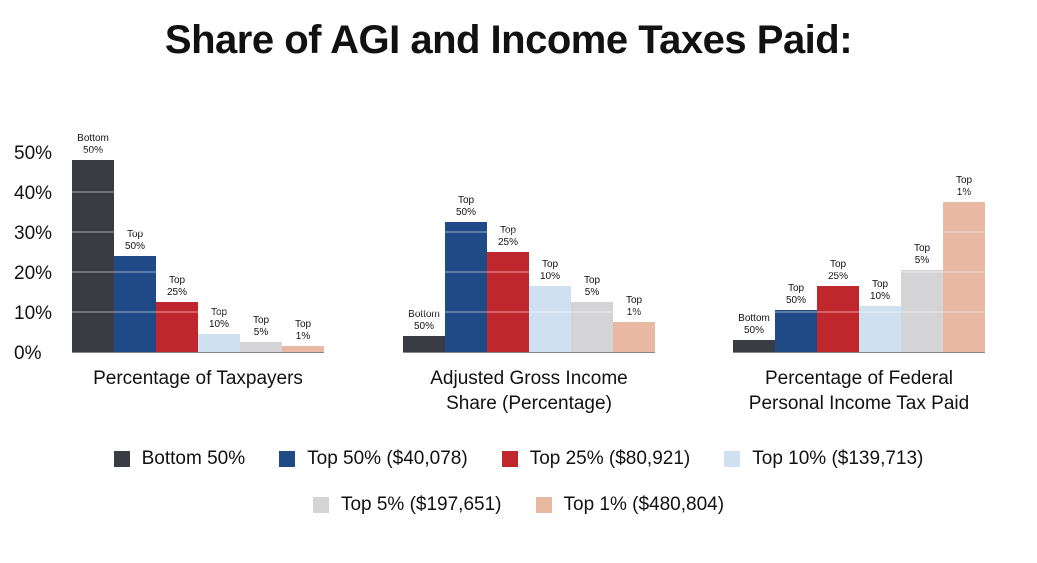  I want to click on y-tick-label: 40%, so click(33, 193).